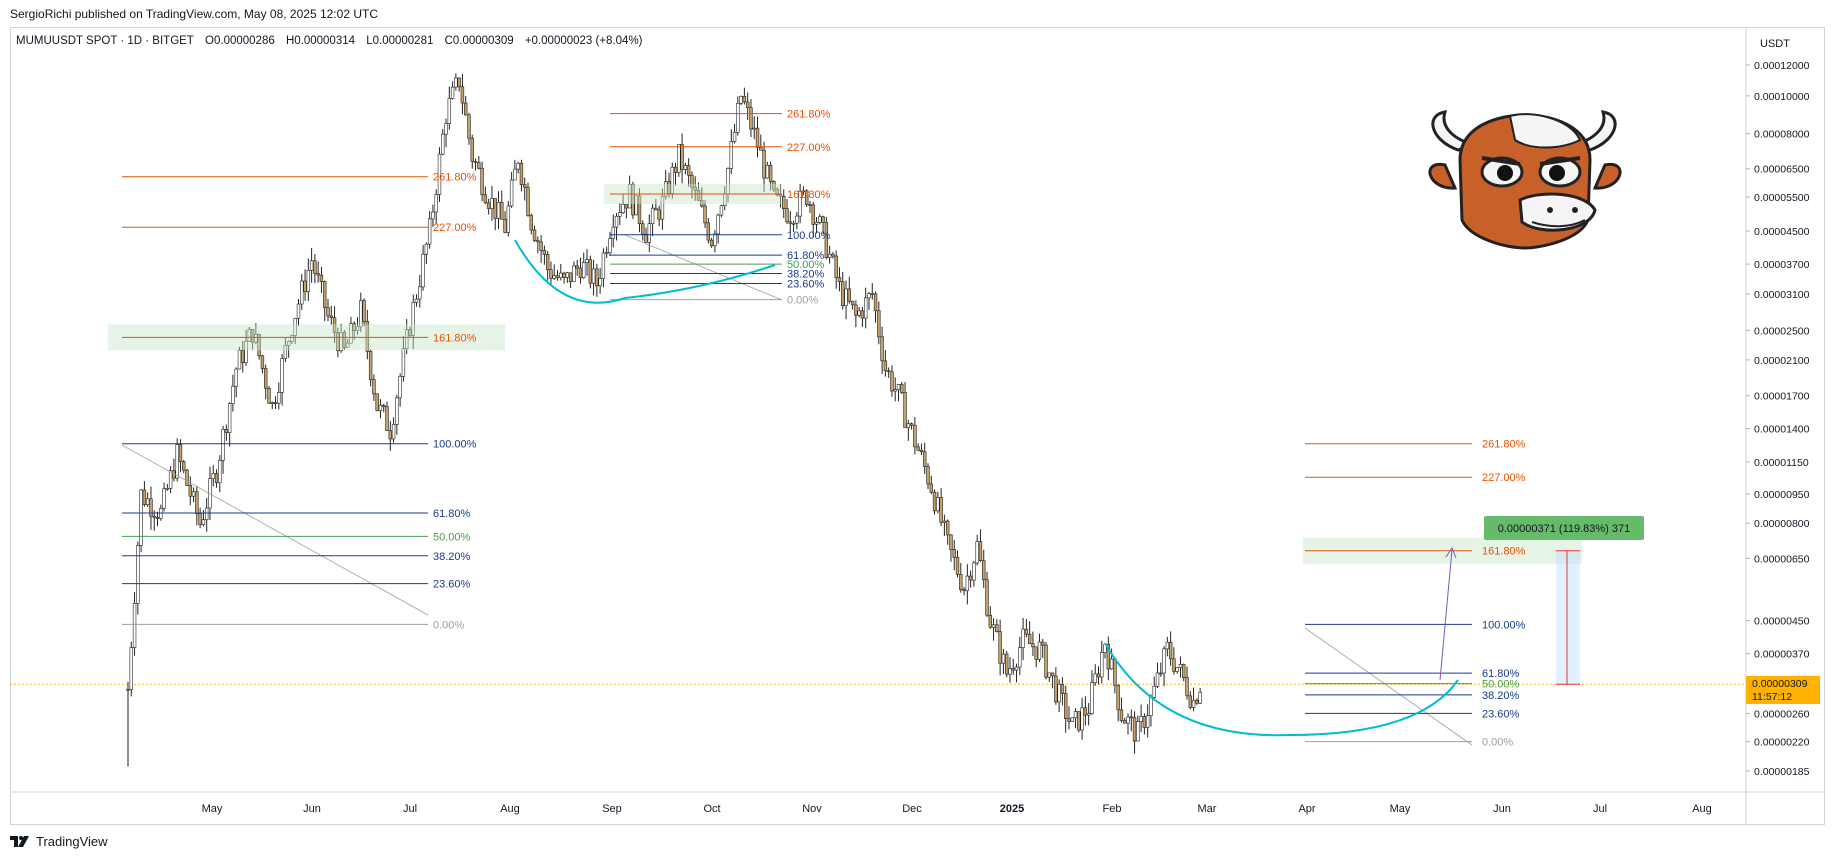 This screenshot has width=1835, height=859. I want to click on x-tick-label: Sep, so click(612, 809).